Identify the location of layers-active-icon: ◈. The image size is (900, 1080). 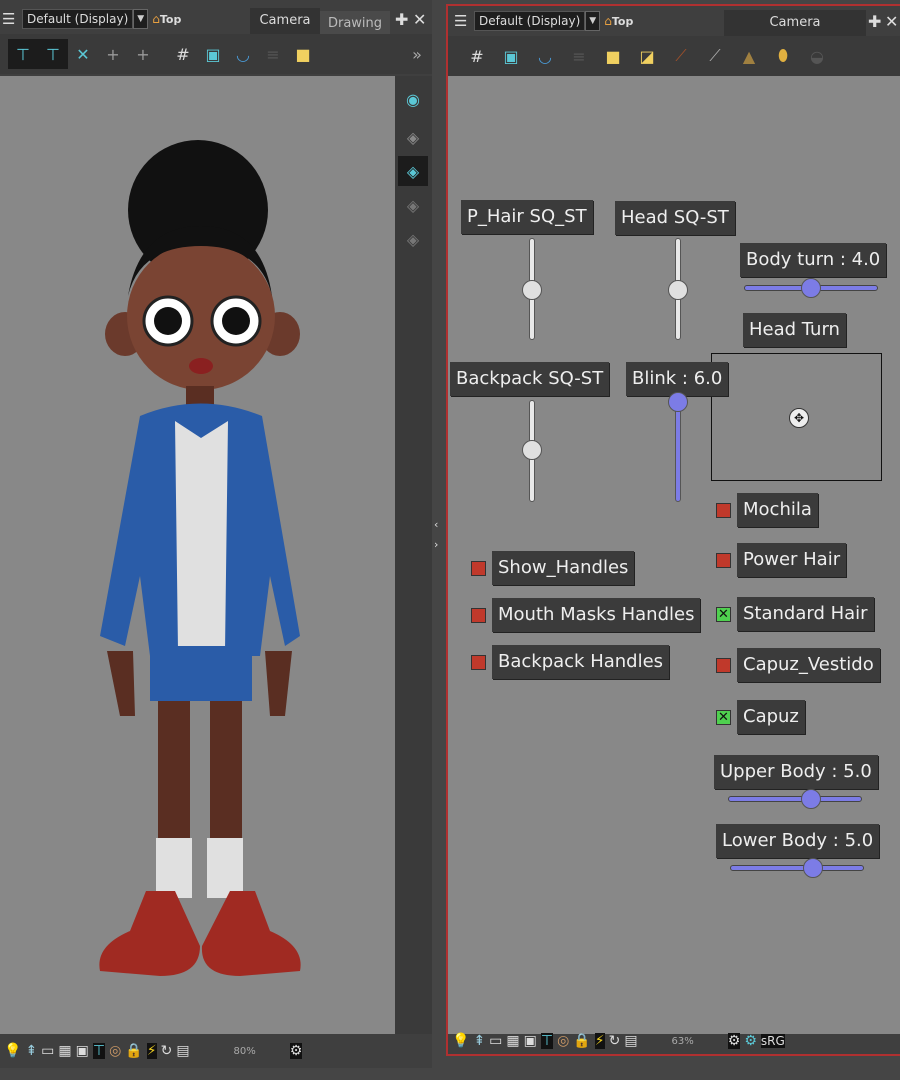
(413, 171).